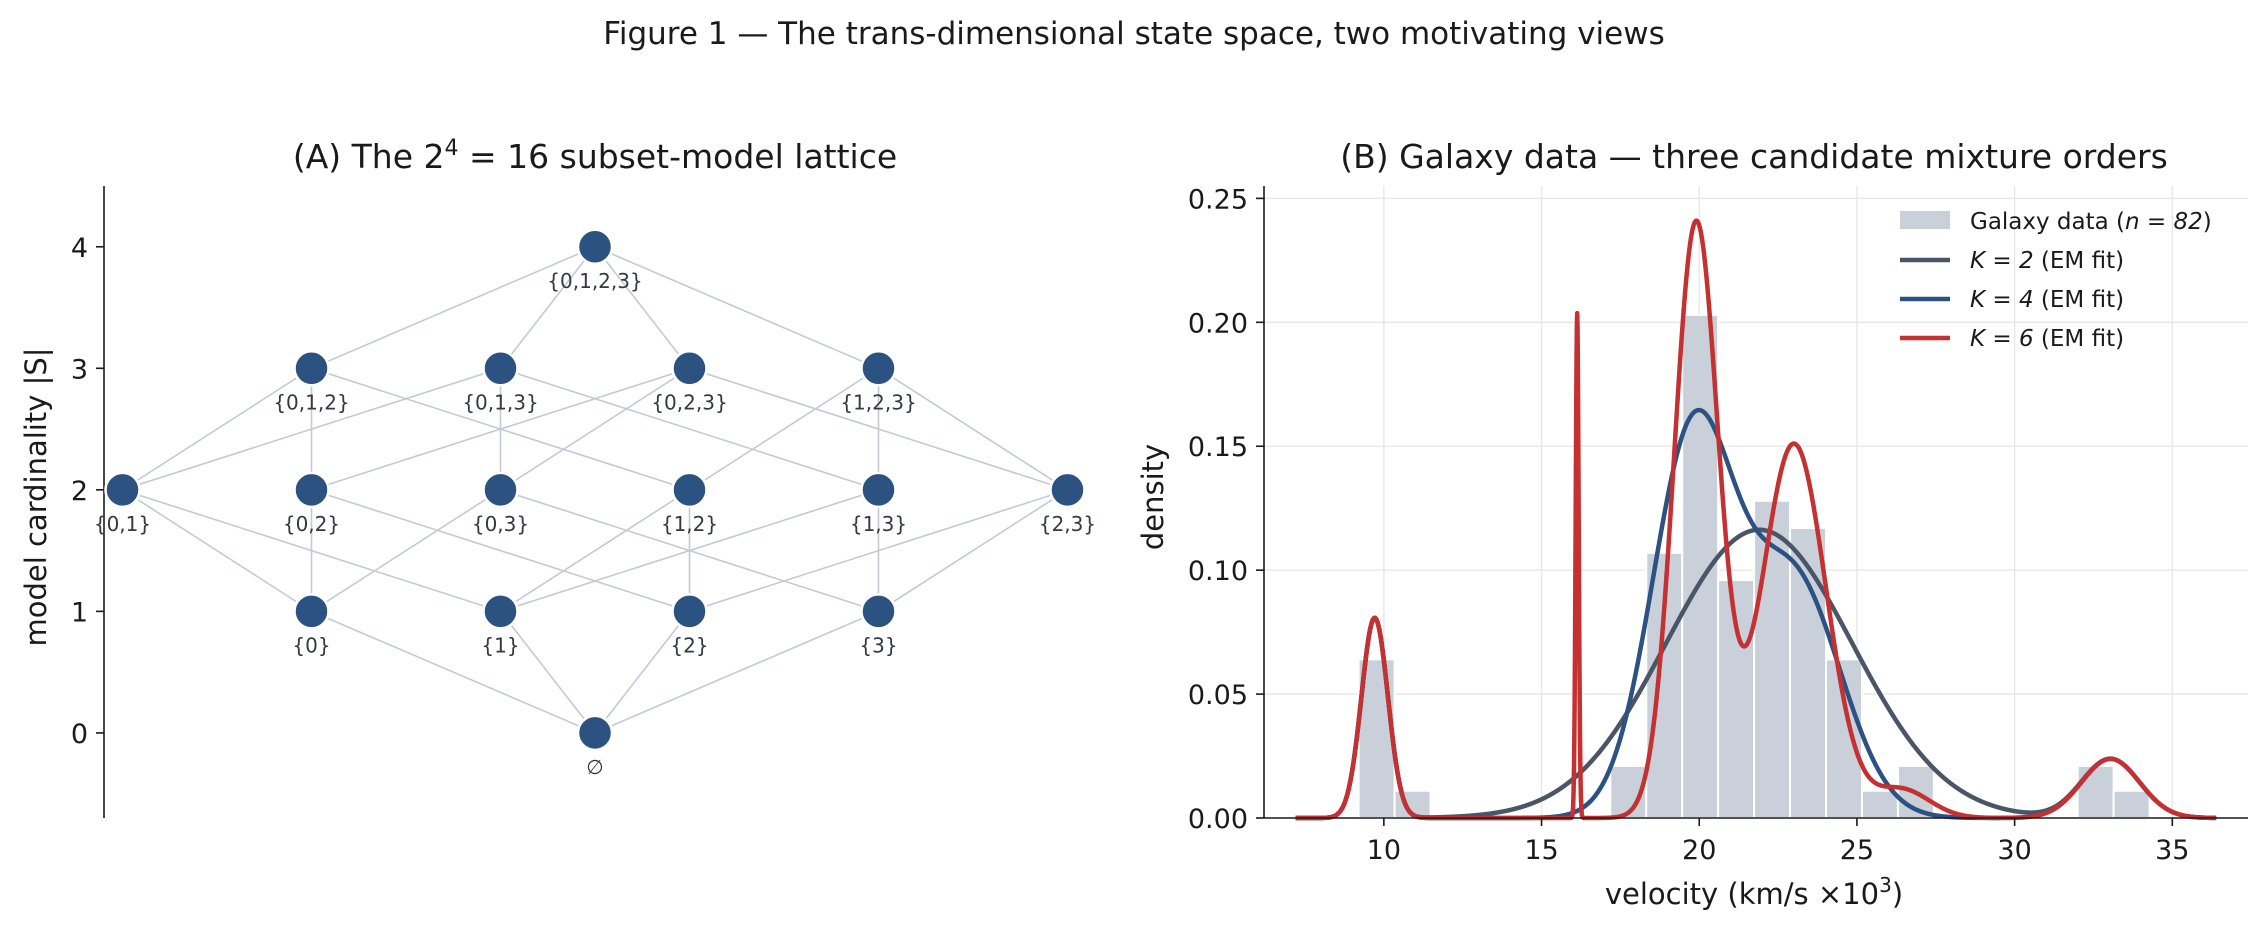 The height and width of the screenshot is (936, 2268). I want to click on panel-b-x-tick-label: 30, so click(2014, 850).